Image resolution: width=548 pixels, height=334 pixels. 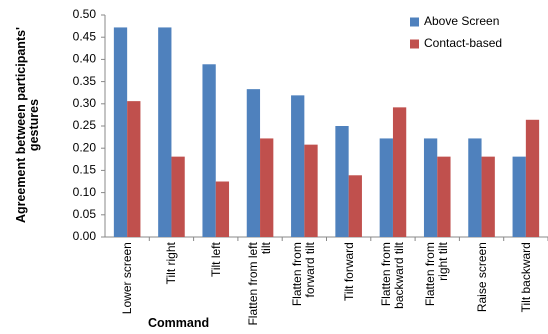 What do you see at coordinates (126, 278) in the screenshot?
I see `x-tick-label: Lower screen` at bounding box center [126, 278].